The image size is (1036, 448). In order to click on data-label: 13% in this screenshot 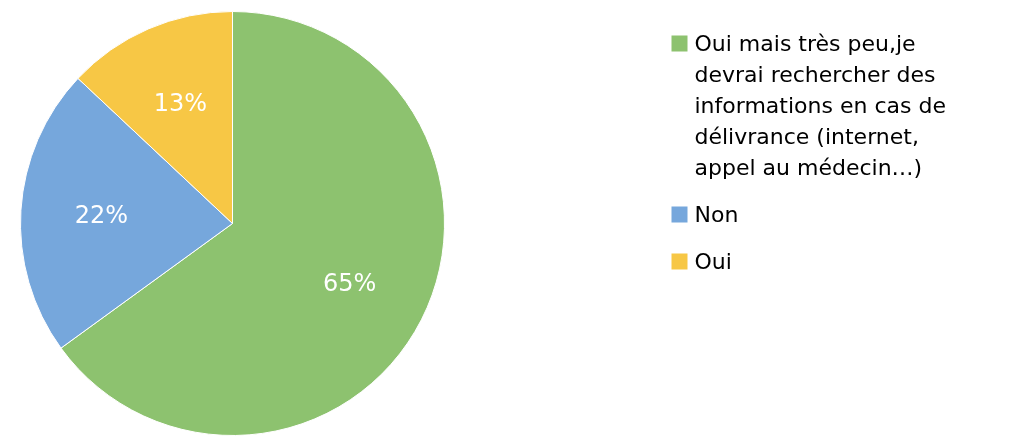, I will do `click(180, 102)`.